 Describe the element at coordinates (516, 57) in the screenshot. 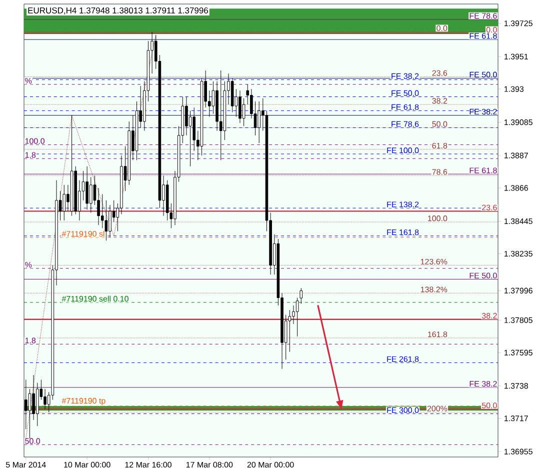

I see `y-tick-label: 1.3951` at that location.